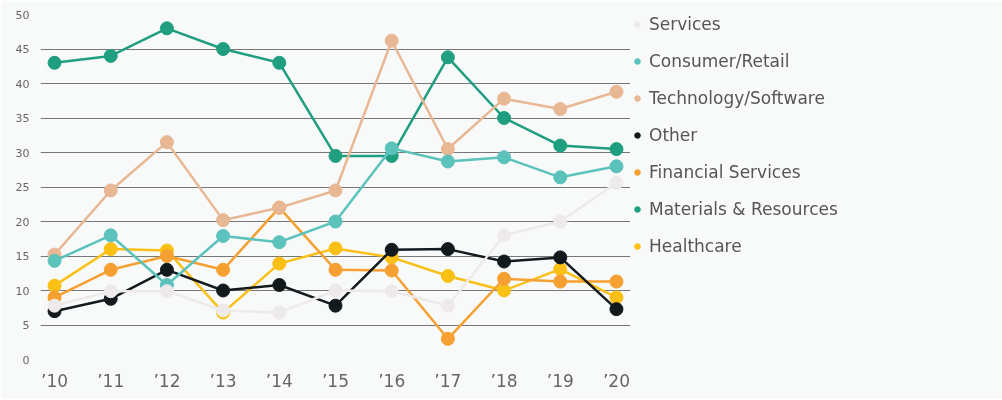 Image resolution: width=1002 pixels, height=400 pixels. Describe the element at coordinates (737, 98) in the screenshot. I see `legend-label: Technology/Software` at that location.